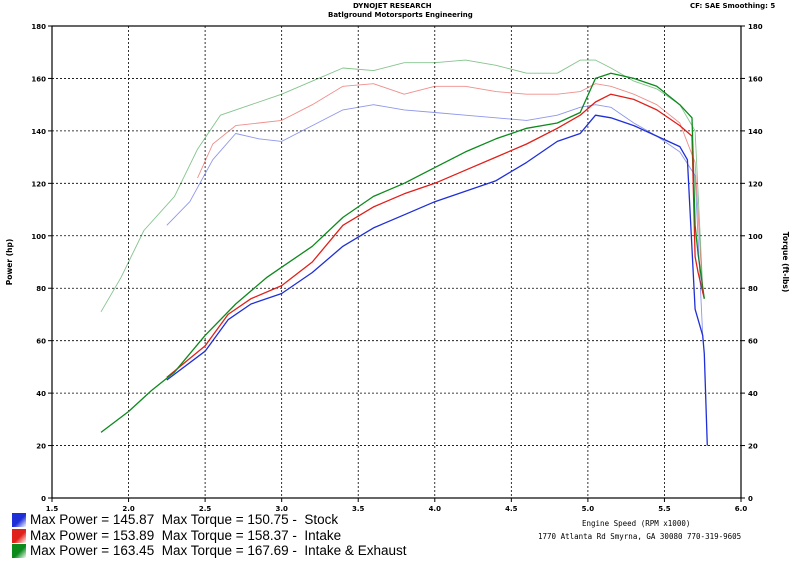  What do you see at coordinates (785, 262) in the screenshot?
I see `y2-axis-title: Torque (ft-lbs)` at bounding box center [785, 262].